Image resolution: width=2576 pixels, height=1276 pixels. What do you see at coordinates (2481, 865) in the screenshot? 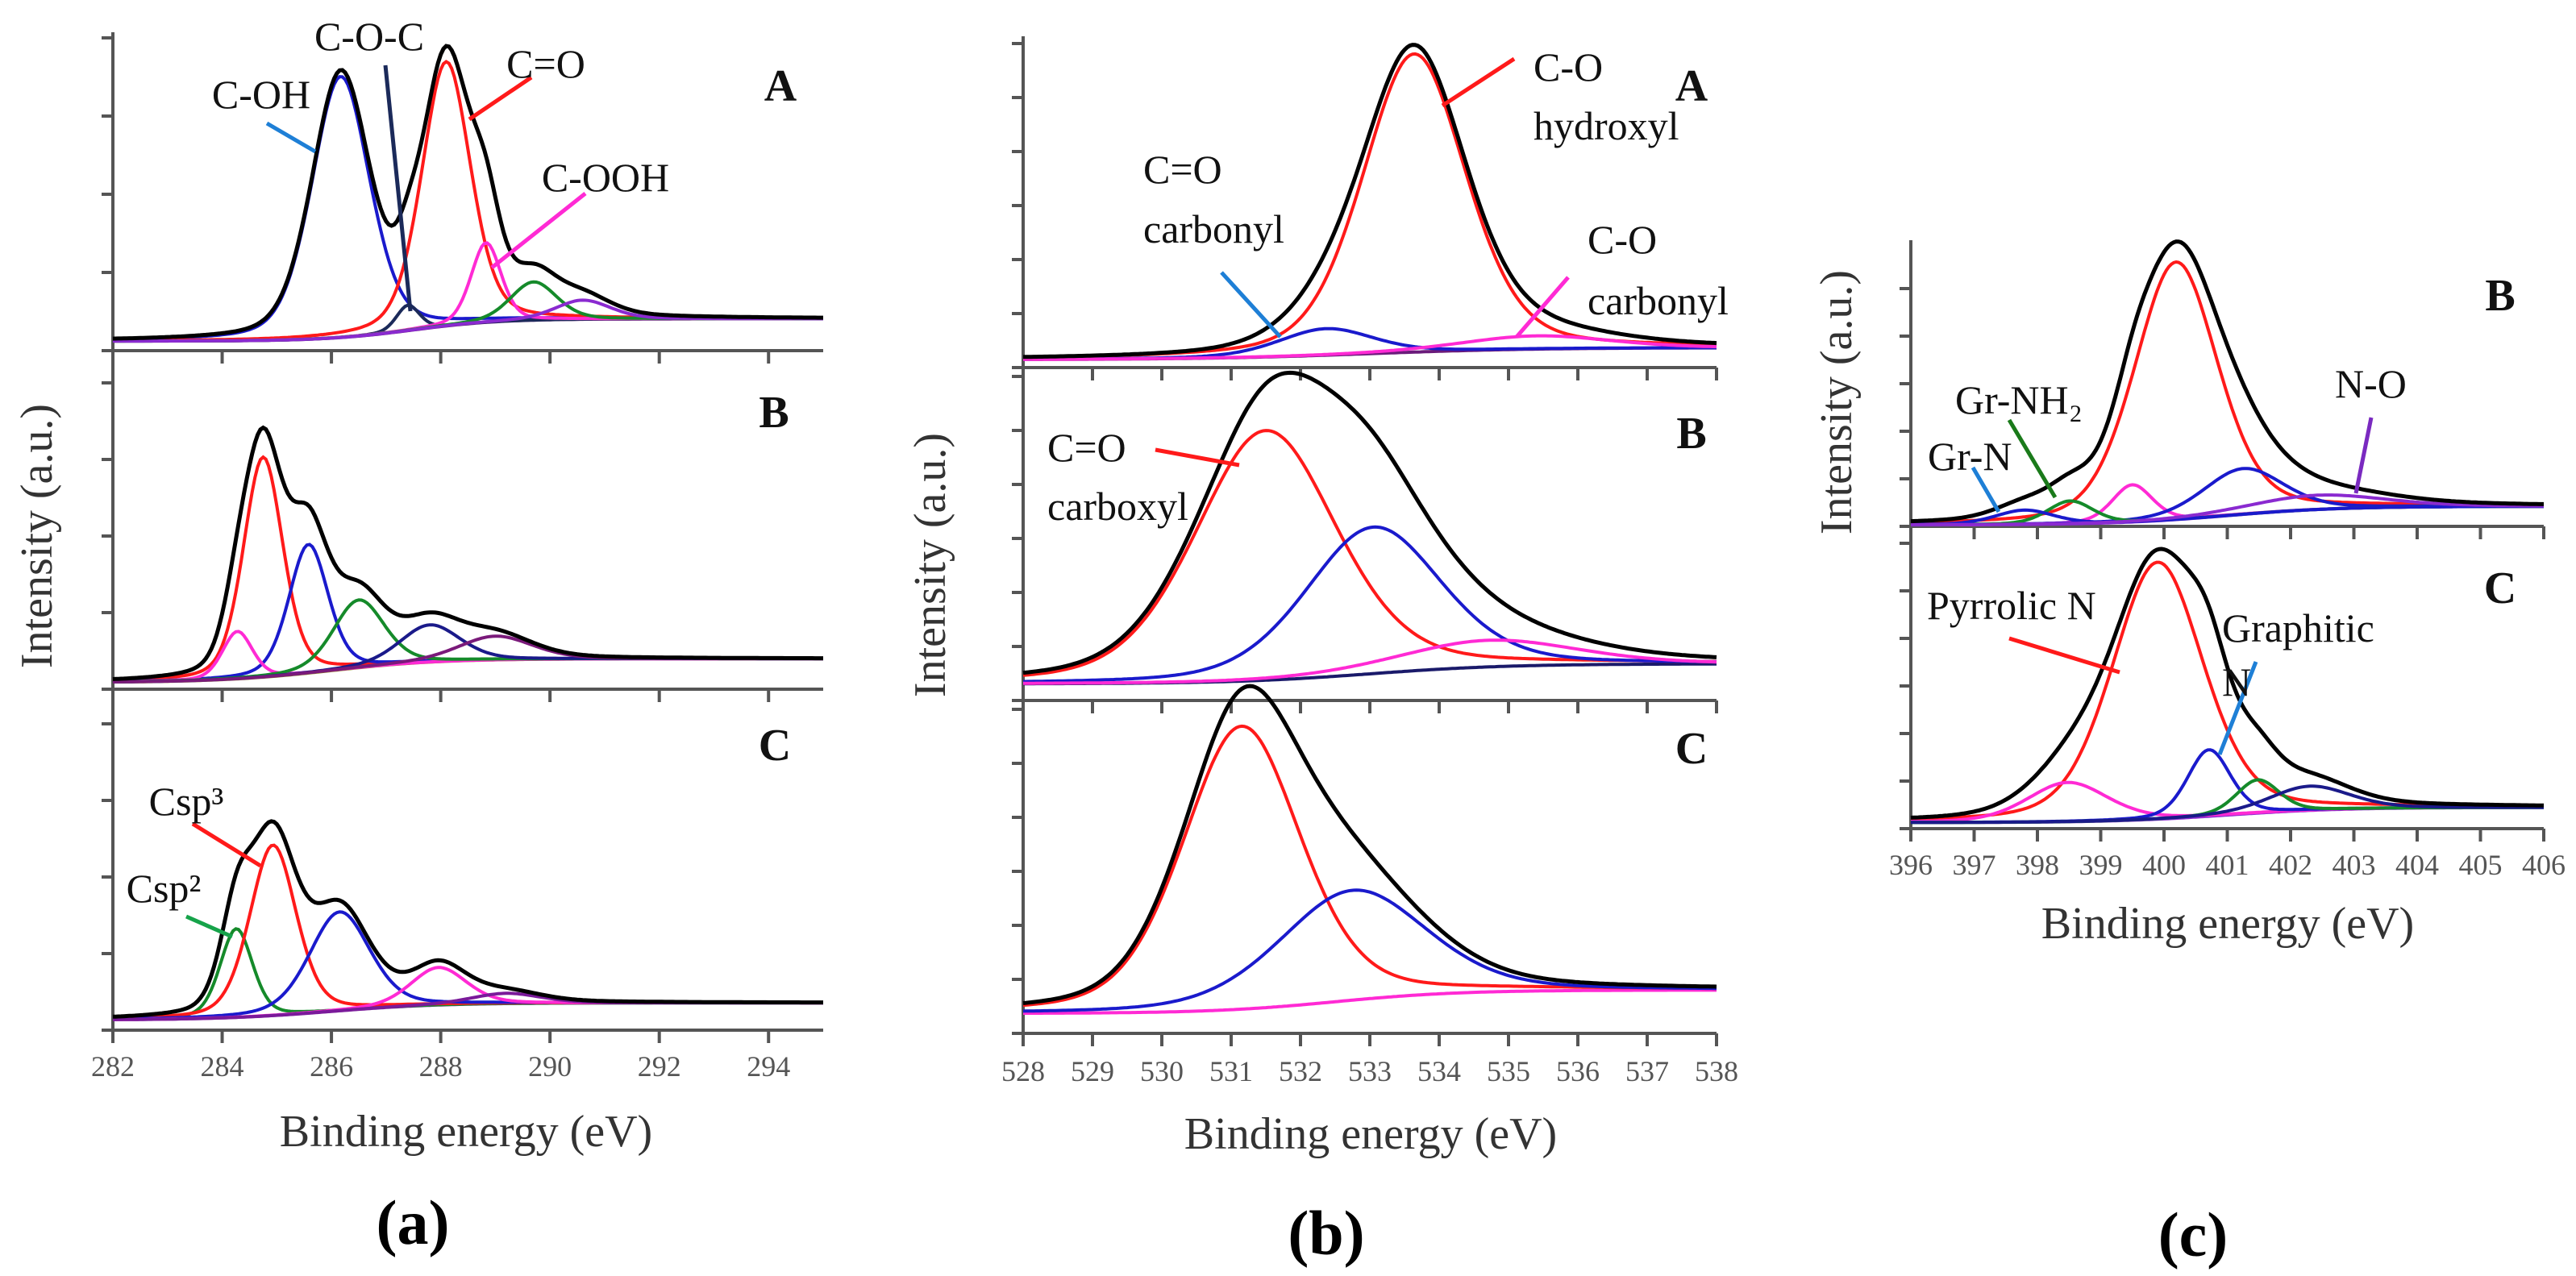
I see `x-tick-label: 405` at bounding box center [2481, 865].